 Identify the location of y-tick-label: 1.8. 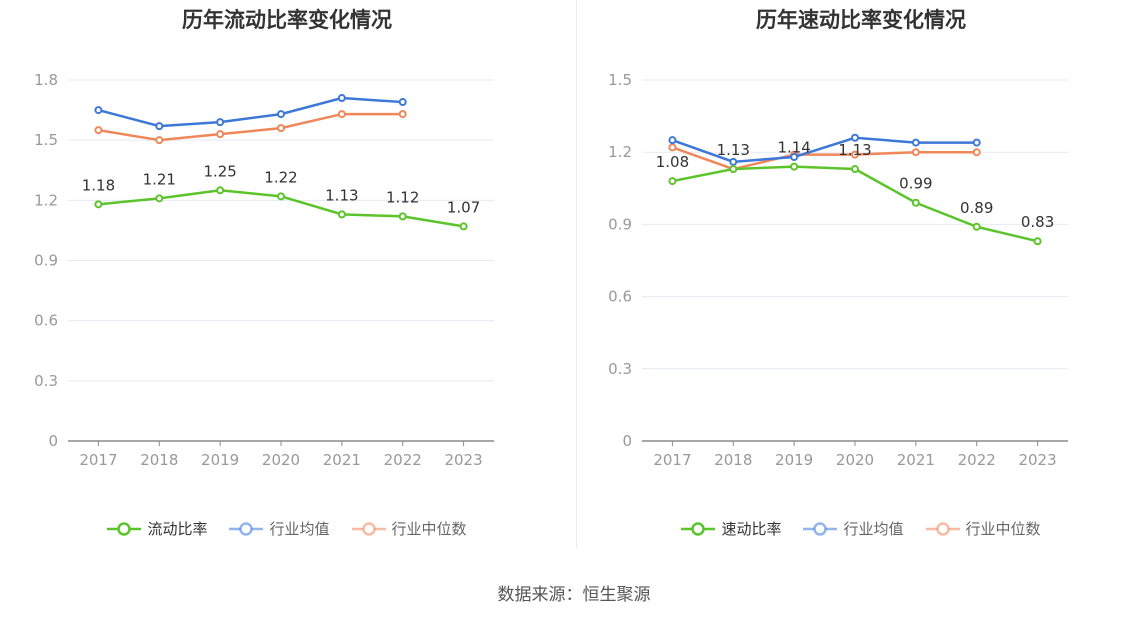
(46, 80).